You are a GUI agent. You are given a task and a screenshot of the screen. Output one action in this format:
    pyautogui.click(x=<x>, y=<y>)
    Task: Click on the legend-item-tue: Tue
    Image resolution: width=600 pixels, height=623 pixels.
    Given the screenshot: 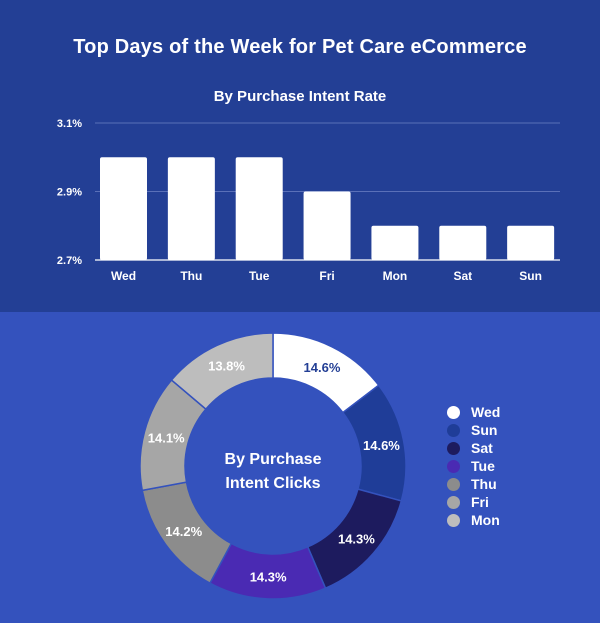 What is the action you would take?
    pyautogui.click(x=473, y=466)
    